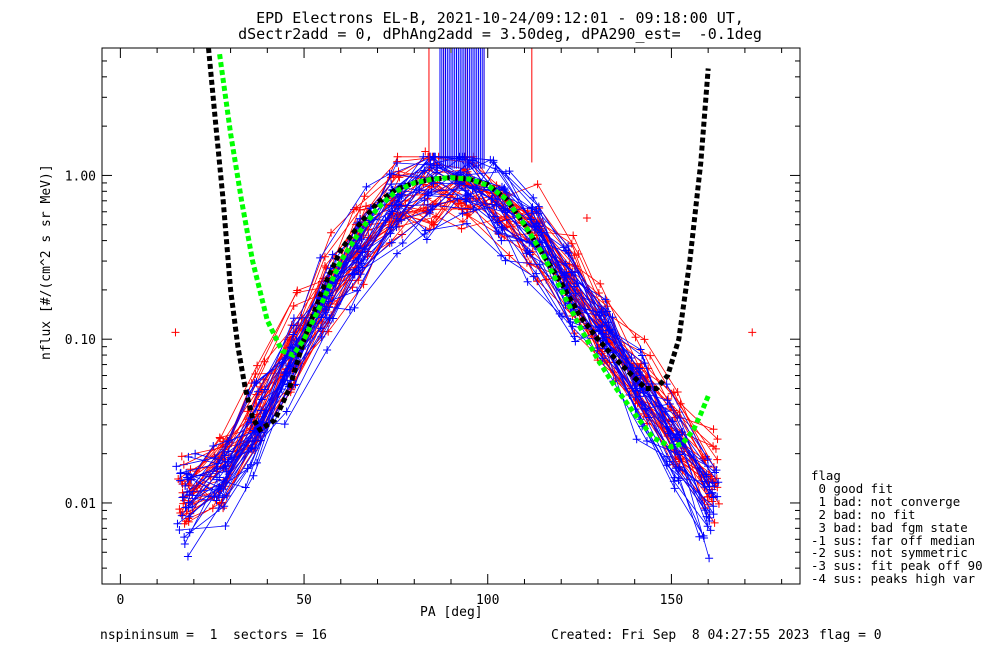 Image resolution: width=1000 pixels, height=650 pixels. I want to click on legend-item: -2 sus: not symmetric, so click(889, 553).